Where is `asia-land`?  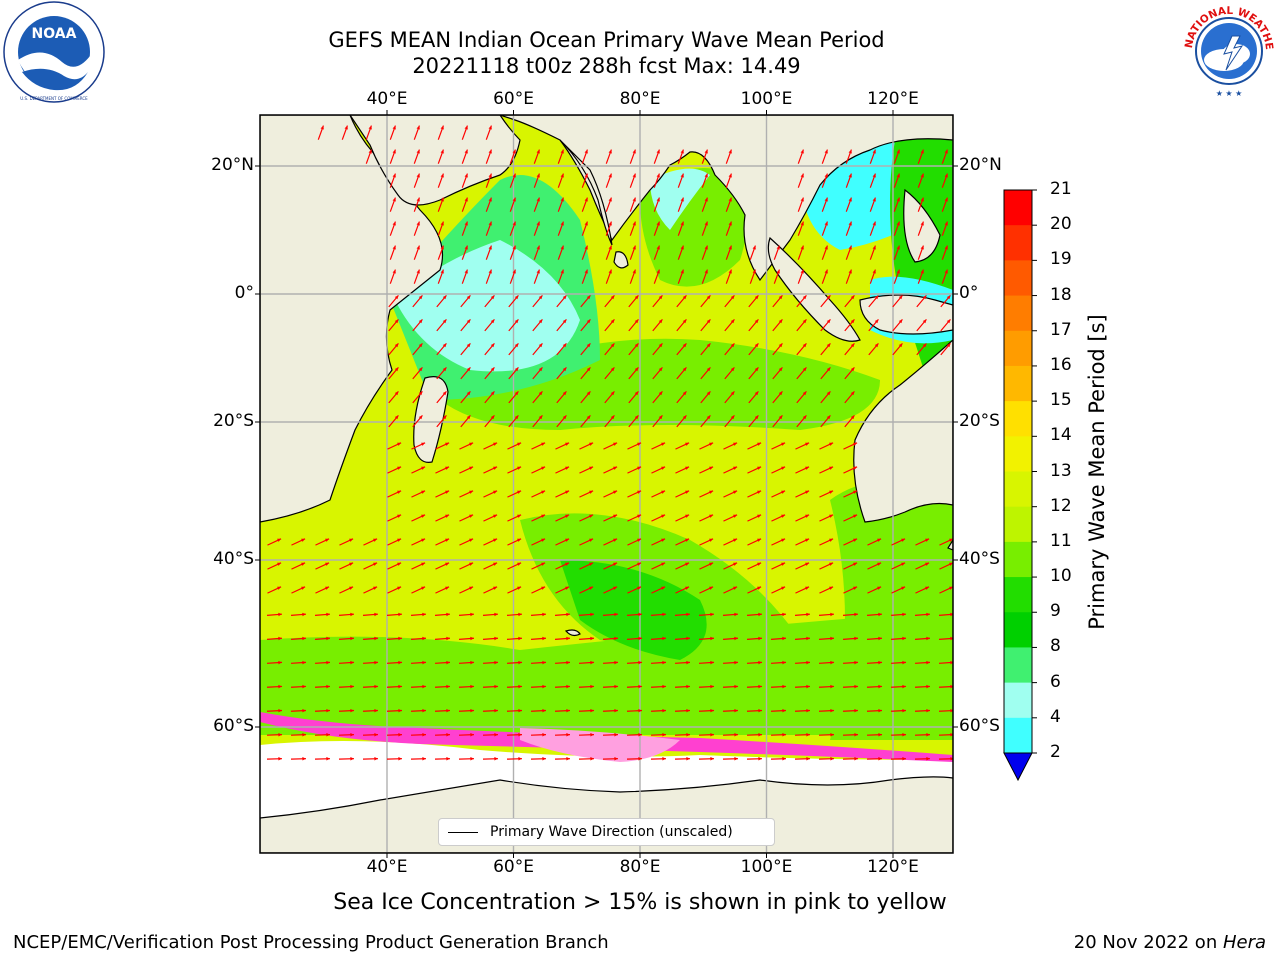
asia-land is located at coordinates (726, 198).